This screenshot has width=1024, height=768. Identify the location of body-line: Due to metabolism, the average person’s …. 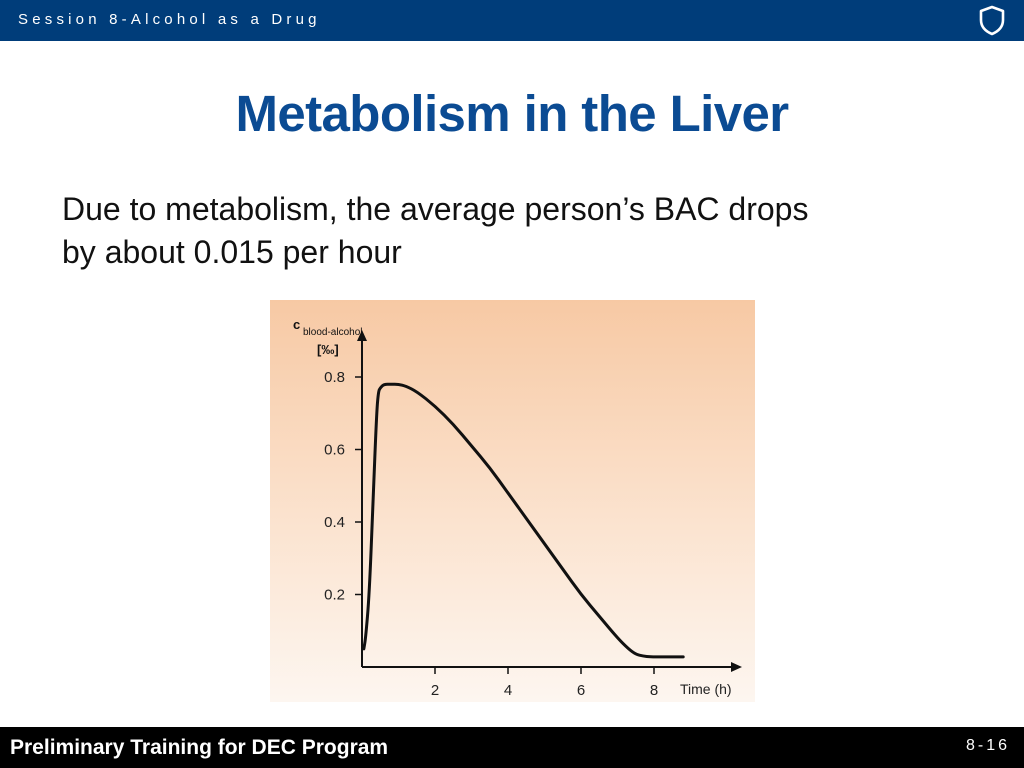
(435, 209).